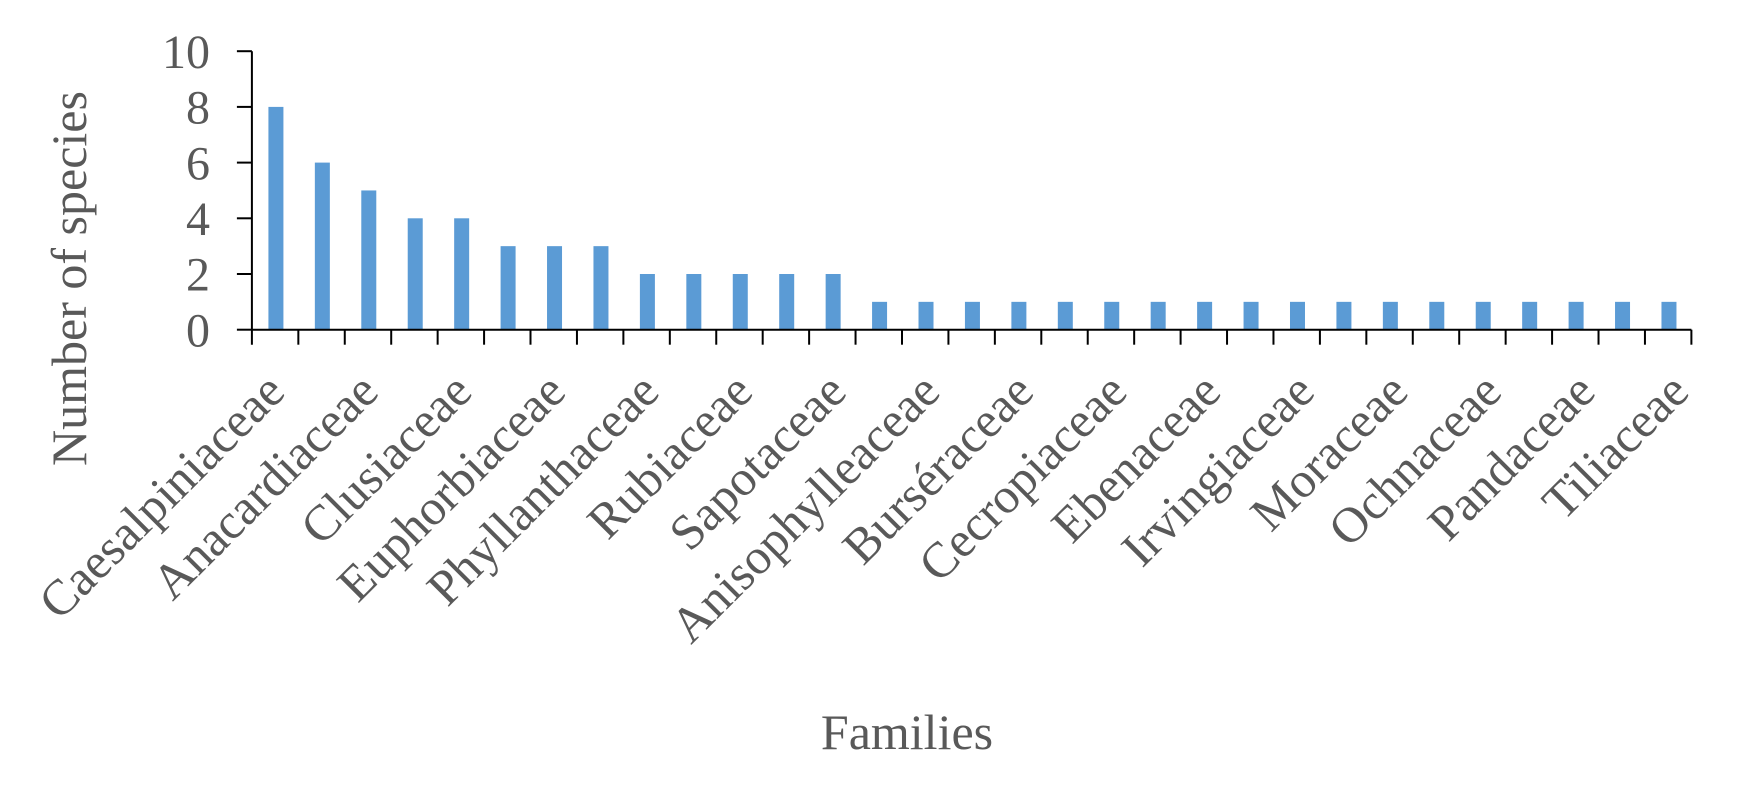  I want to click on svg-text: Number of species, so click(69, 278).